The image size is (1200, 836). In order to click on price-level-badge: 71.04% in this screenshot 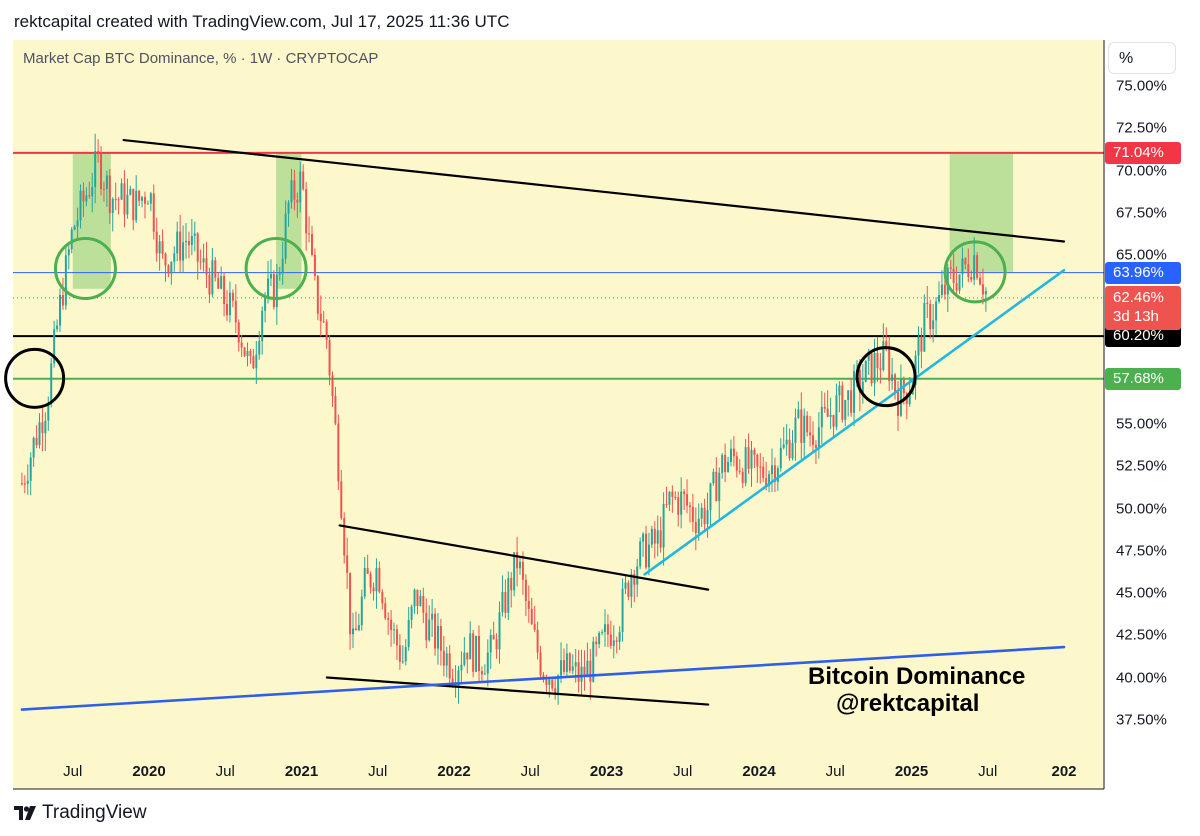, I will do `click(1143, 152)`.